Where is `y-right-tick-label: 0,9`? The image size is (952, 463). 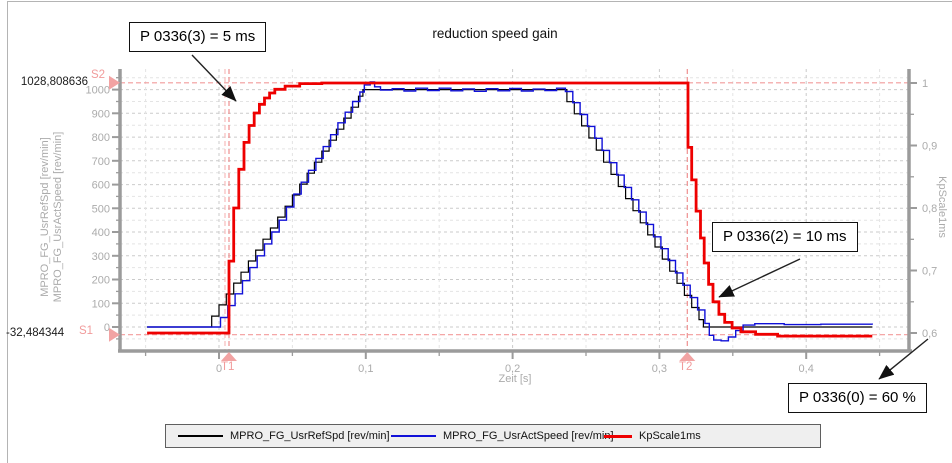
y-right-tick-label: 0,9 is located at coordinates (929, 147).